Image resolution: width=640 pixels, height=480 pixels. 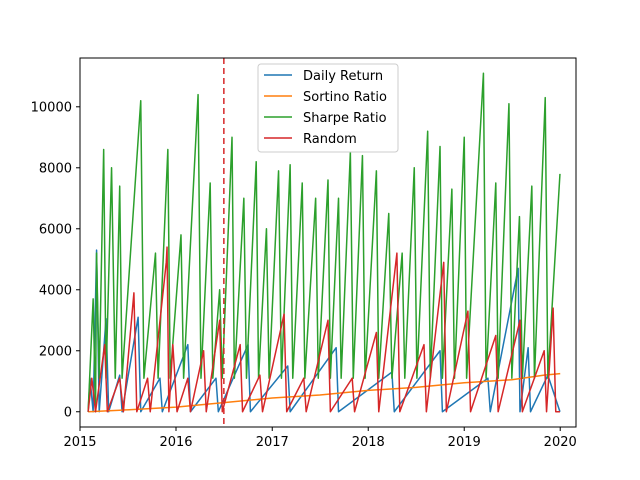 What do you see at coordinates (68, 412) in the screenshot?
I see `y-tick-label-0: 0` at bounding box center [68, 412].